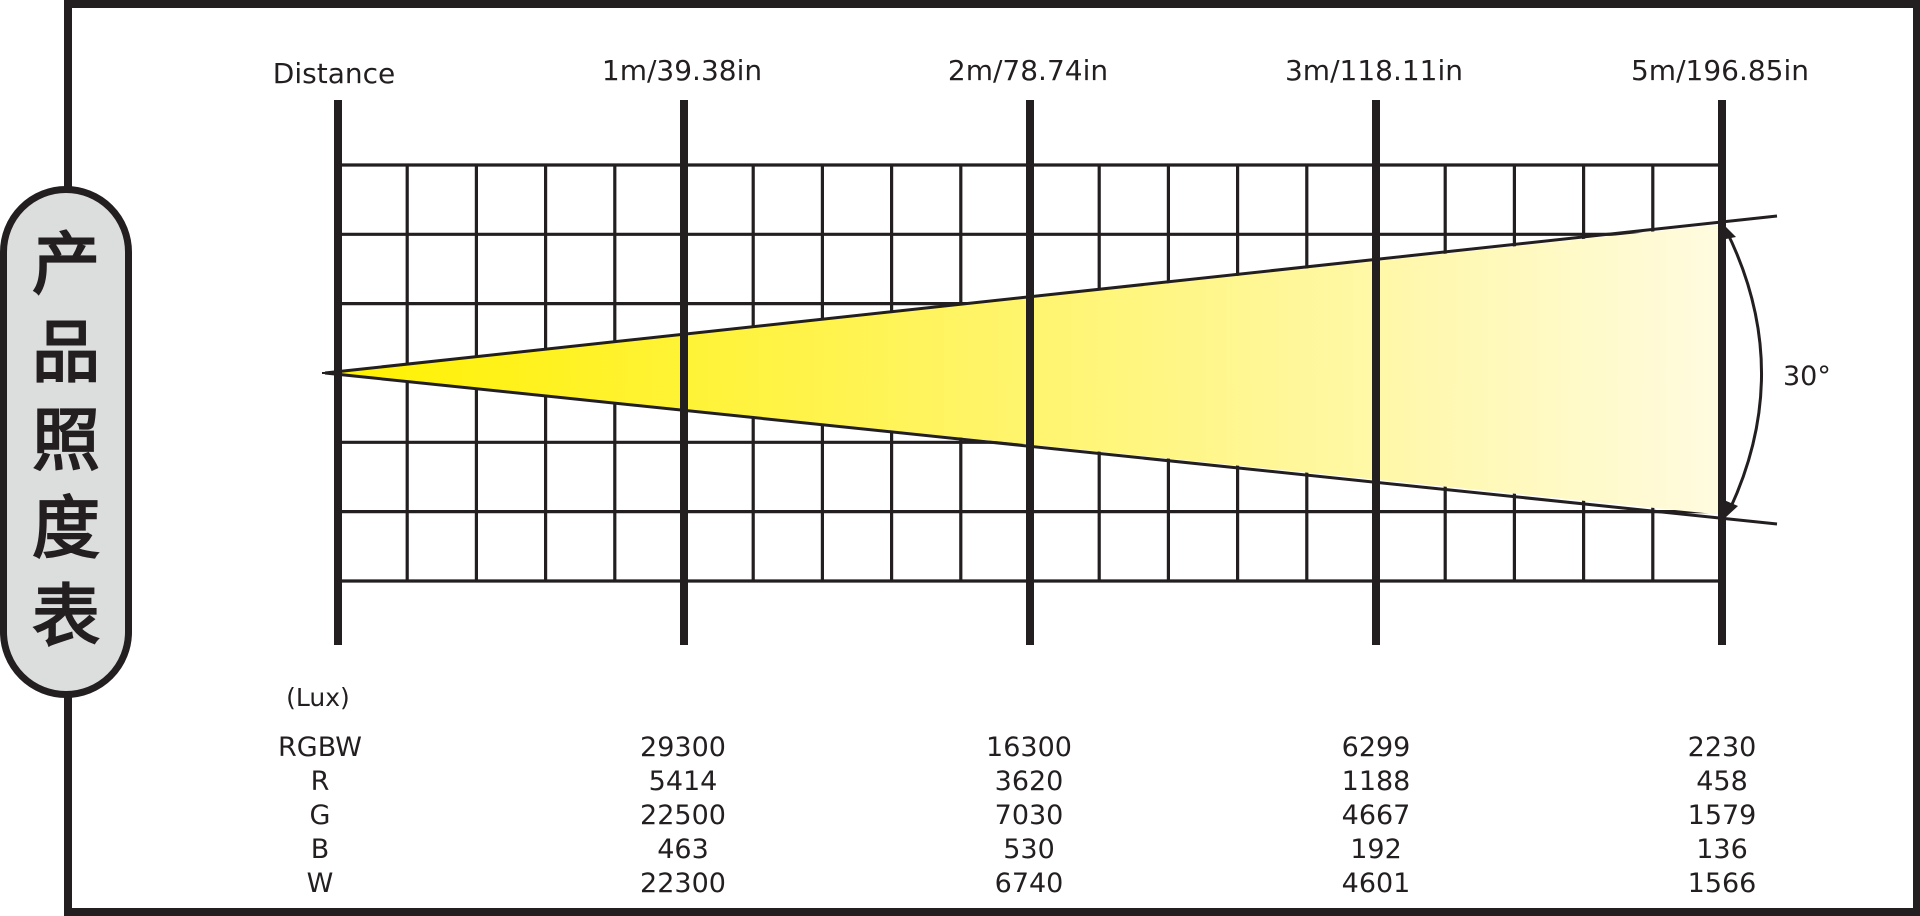 The image size is (1920, 916). What do you see at coordinates (1722, 883) in the screenshot?
I see `lux-value: 1566` at bounding box center [1722, 883].